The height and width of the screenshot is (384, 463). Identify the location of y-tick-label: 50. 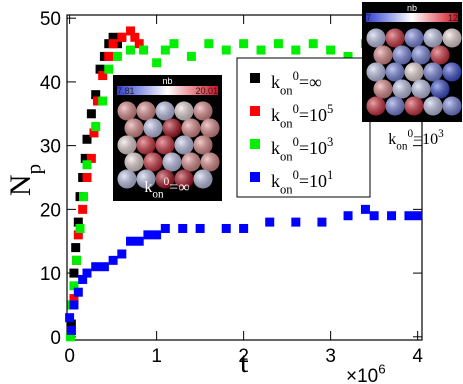
(50, 19).